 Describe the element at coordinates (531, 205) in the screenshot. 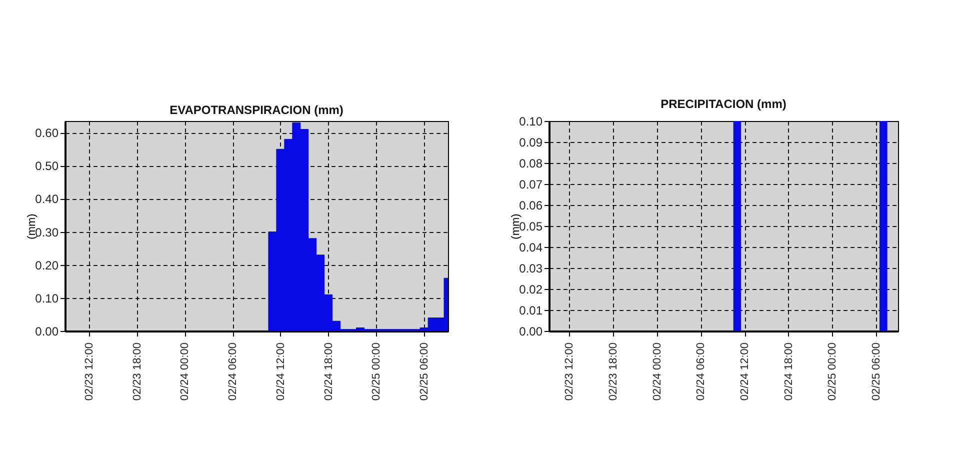

I see `y-tick-label: 0.06` at that location.